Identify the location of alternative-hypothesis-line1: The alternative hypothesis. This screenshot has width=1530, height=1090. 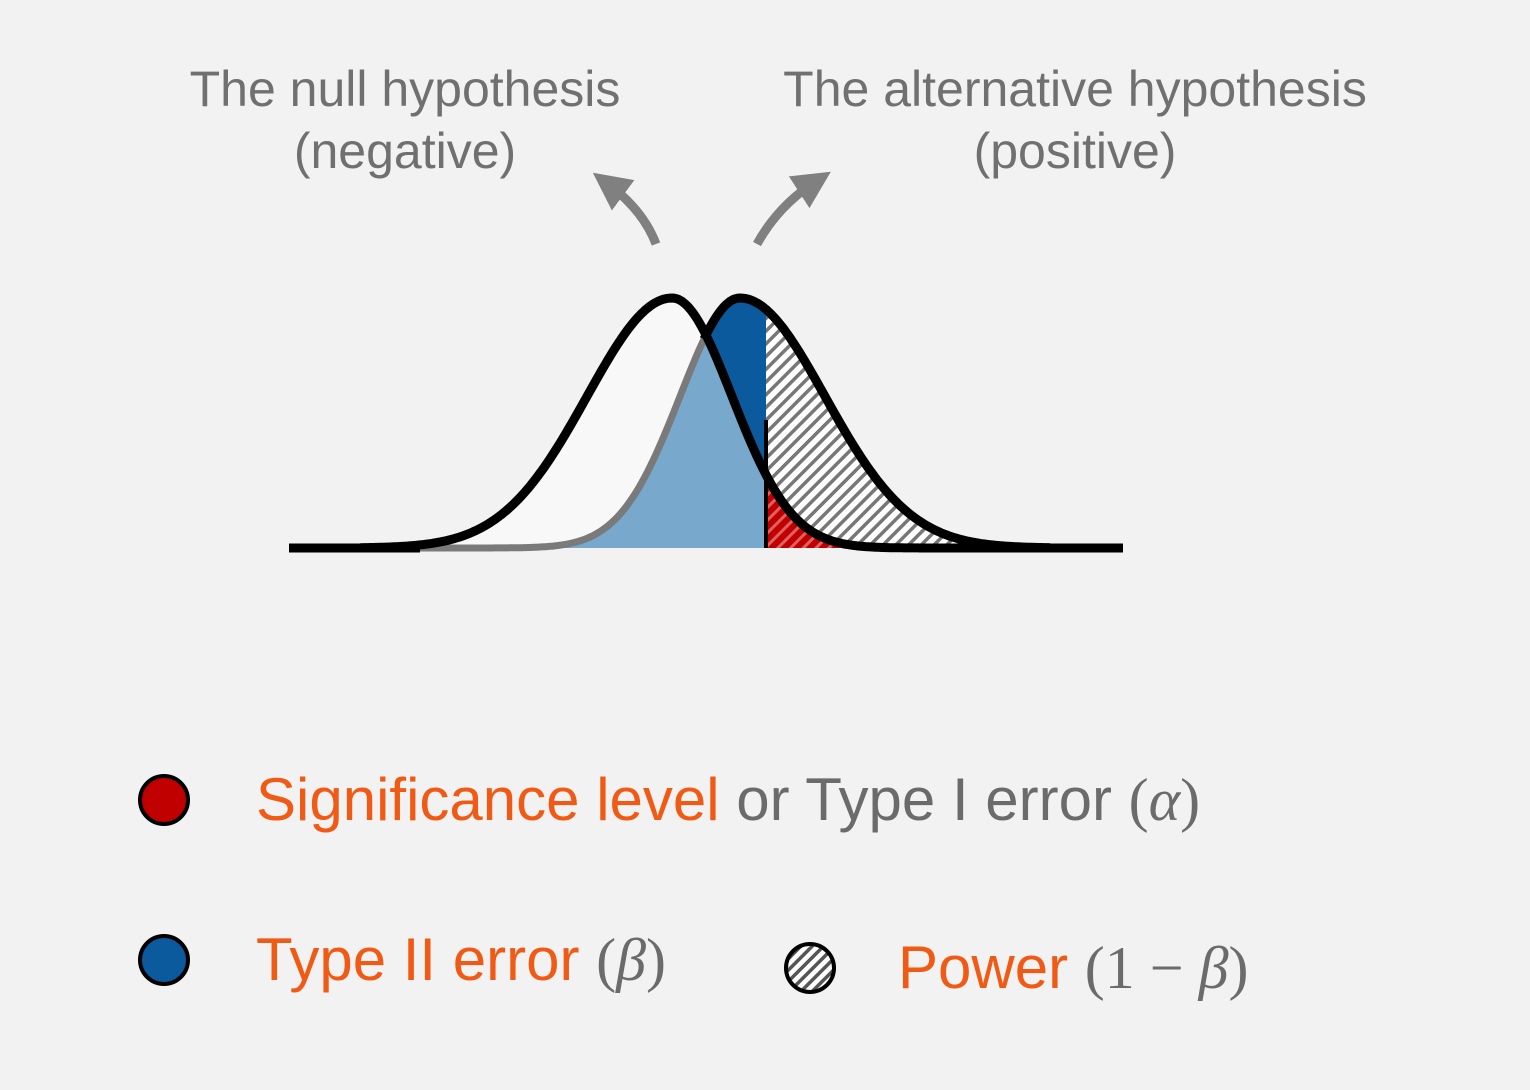
(1075, 89).